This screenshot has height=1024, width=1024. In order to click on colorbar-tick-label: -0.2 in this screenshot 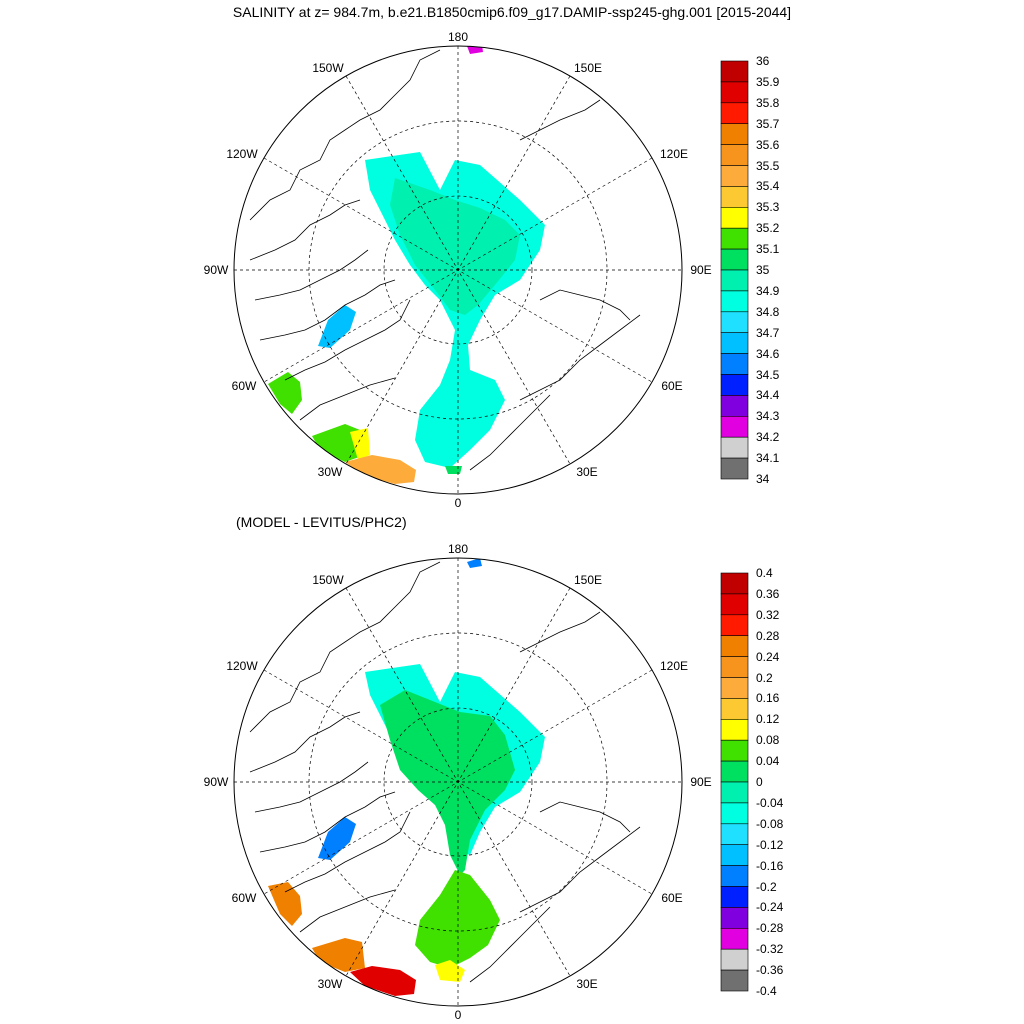, I will do `click(766, 886)`.